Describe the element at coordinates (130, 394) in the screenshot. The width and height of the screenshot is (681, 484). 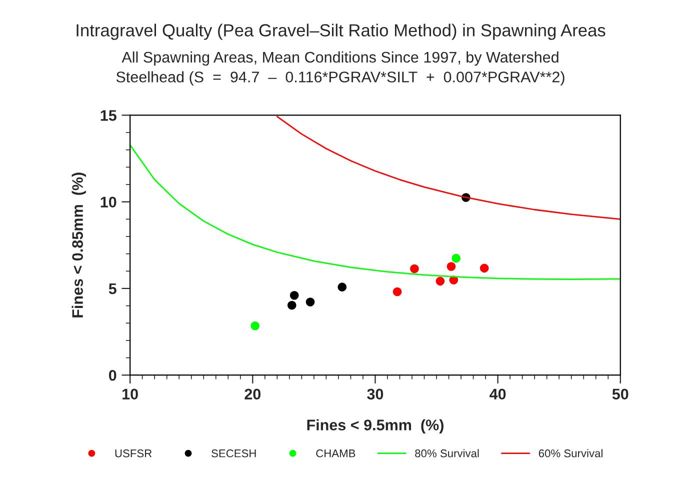
I see `x-tick-label: 10` at that location.